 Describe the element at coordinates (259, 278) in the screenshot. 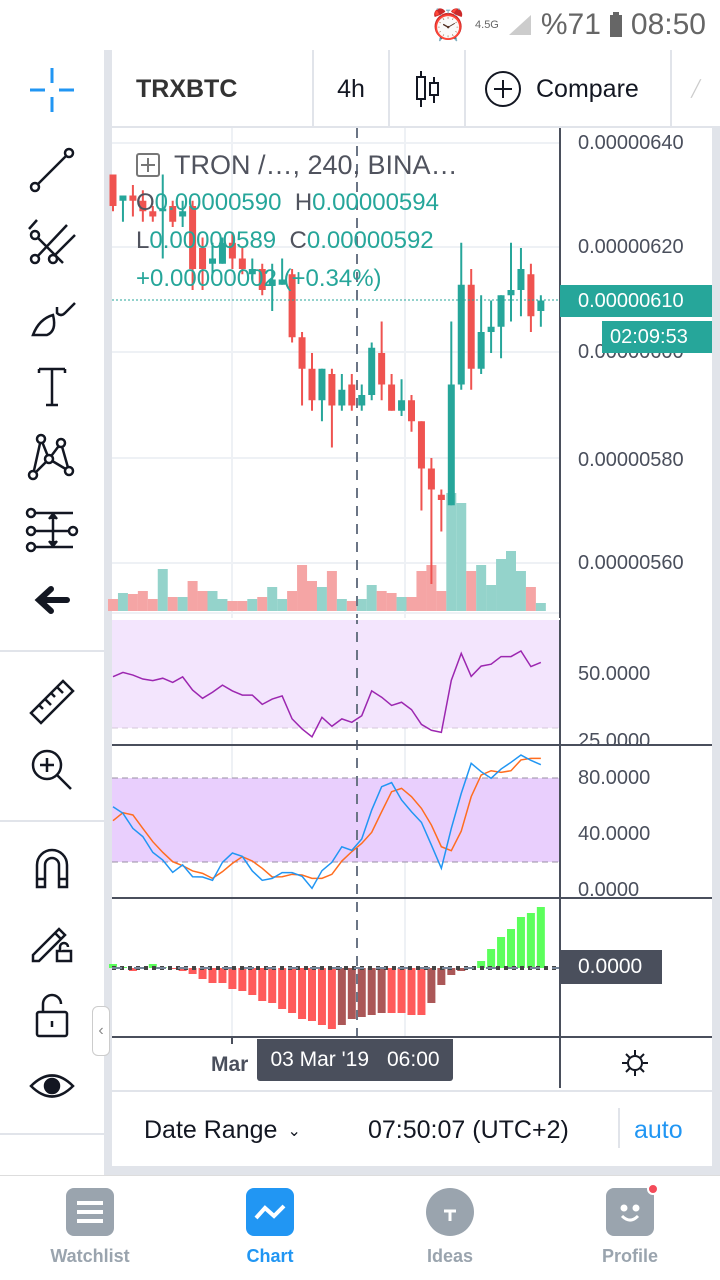

I see `change-value: +0.00000002 (+0.34%)` at that location.